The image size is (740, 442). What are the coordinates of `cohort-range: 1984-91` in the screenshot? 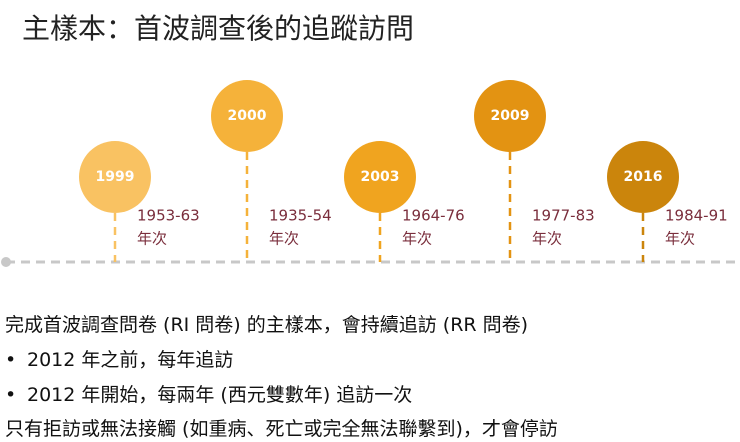 It's located at (696, 216).